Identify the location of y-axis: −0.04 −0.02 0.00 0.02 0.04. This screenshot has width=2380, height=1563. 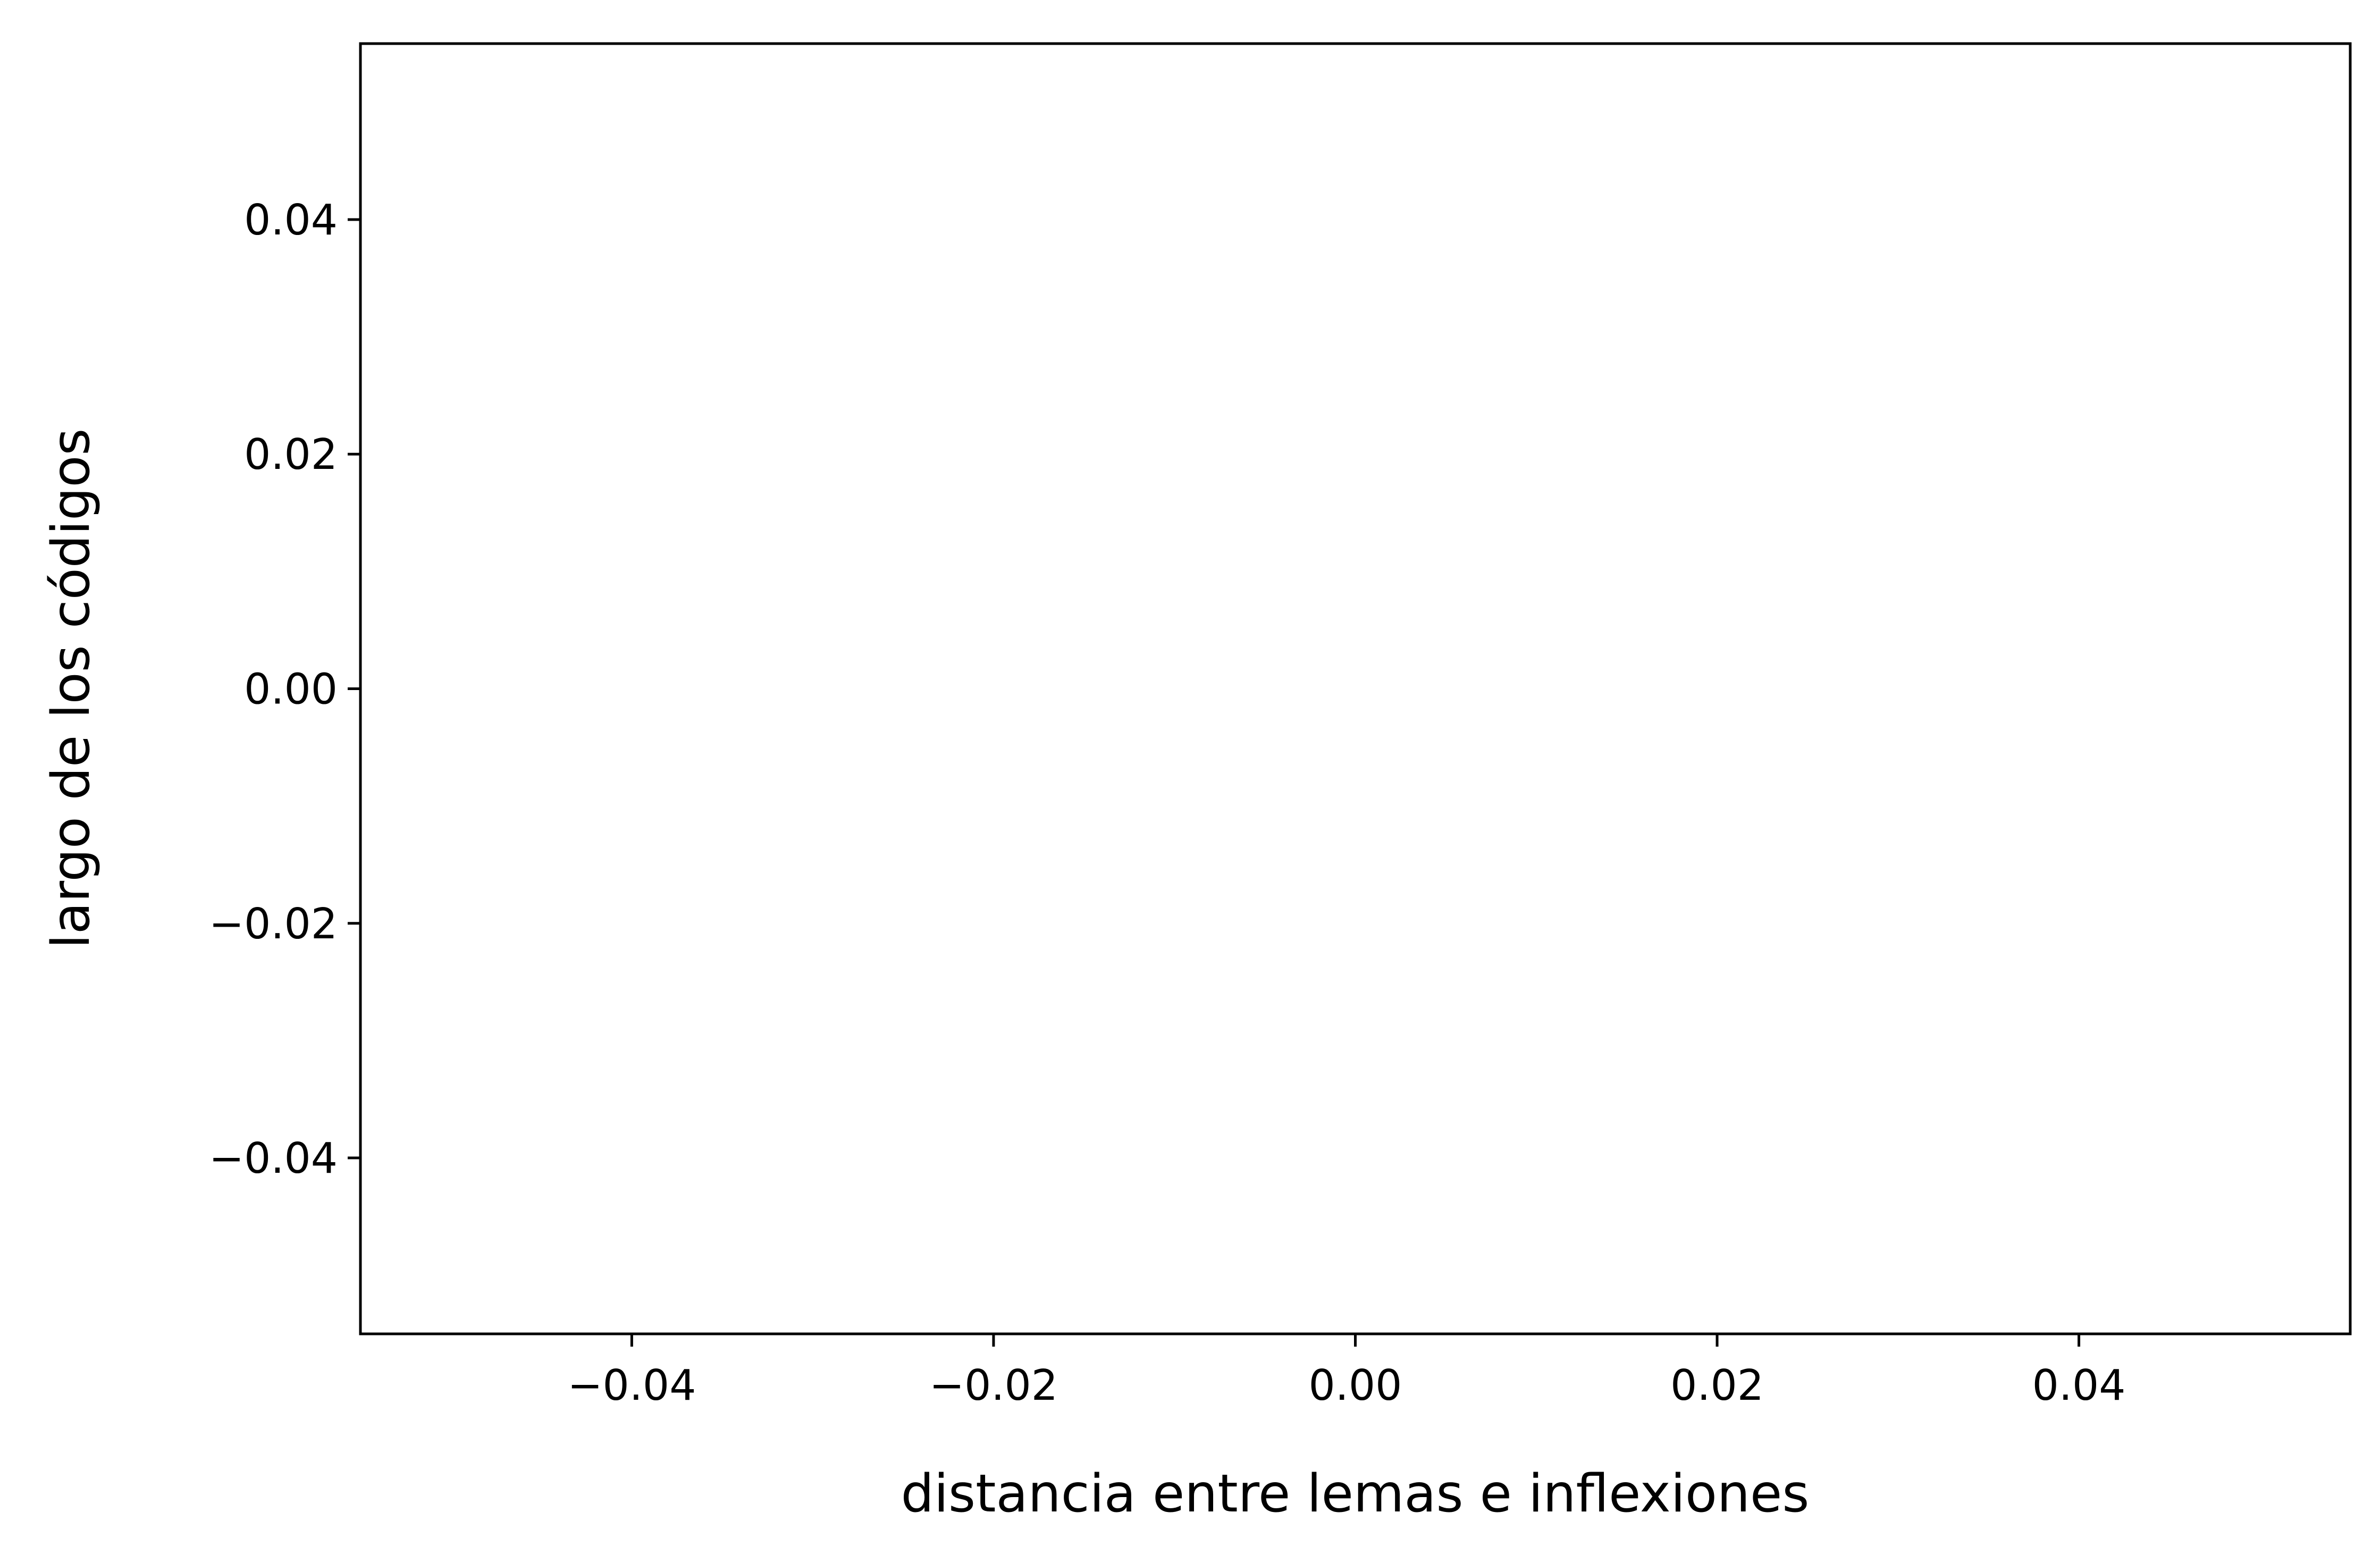
(284, 689).